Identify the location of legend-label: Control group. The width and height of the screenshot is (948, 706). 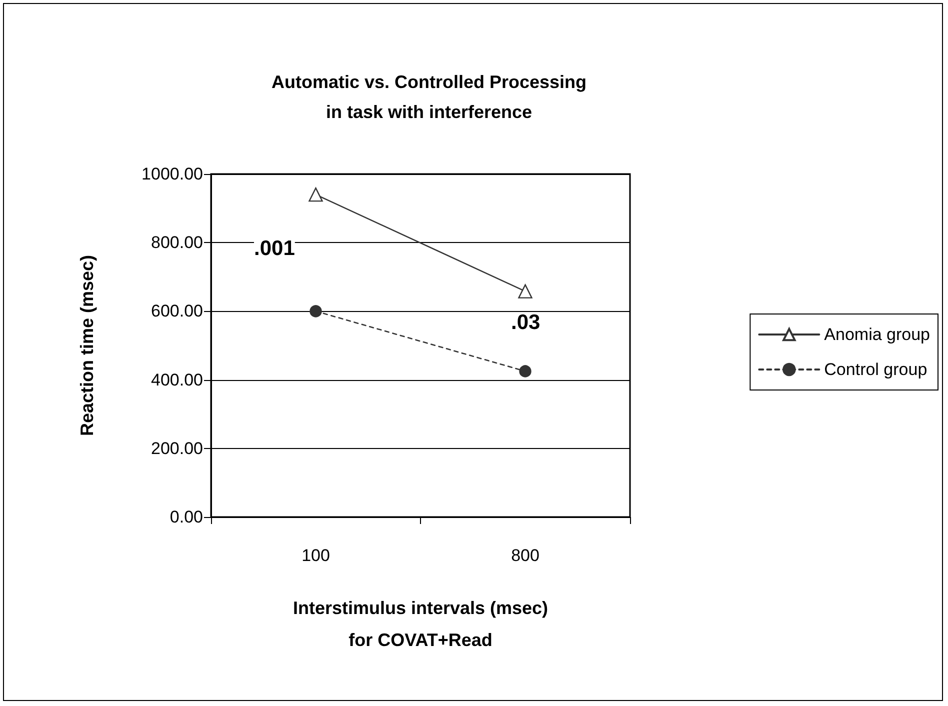
(876, 369).